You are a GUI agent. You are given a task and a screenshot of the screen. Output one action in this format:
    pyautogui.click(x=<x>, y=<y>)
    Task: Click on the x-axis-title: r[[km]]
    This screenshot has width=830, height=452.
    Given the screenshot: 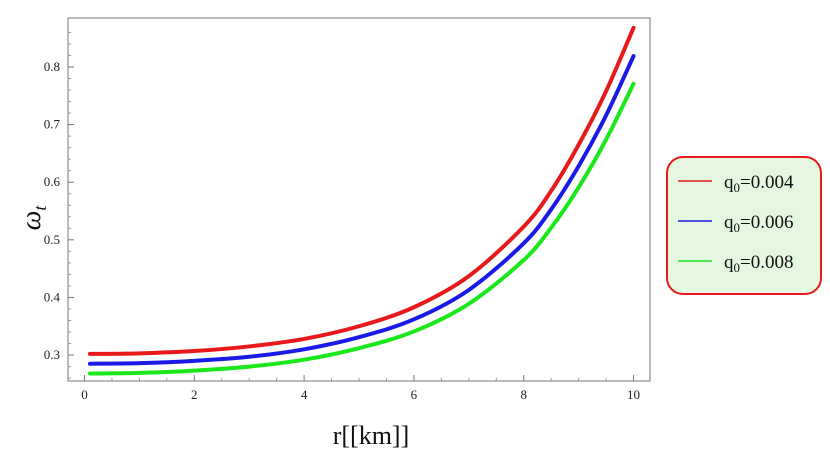 What is the action you would take?
    pyautogui.click(x=371, y=435)
    